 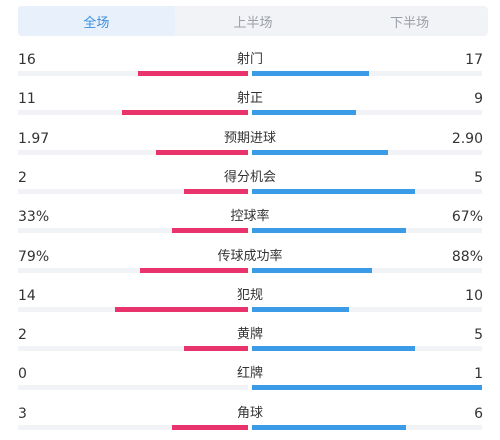 I want to click on stat-label: 得分机会, so click(x=249, y=177).